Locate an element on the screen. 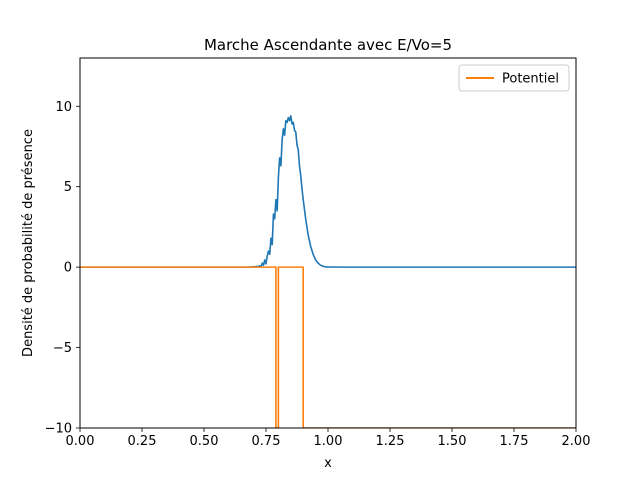  y-tick-label: −5 is located at coordinates (62, 348).